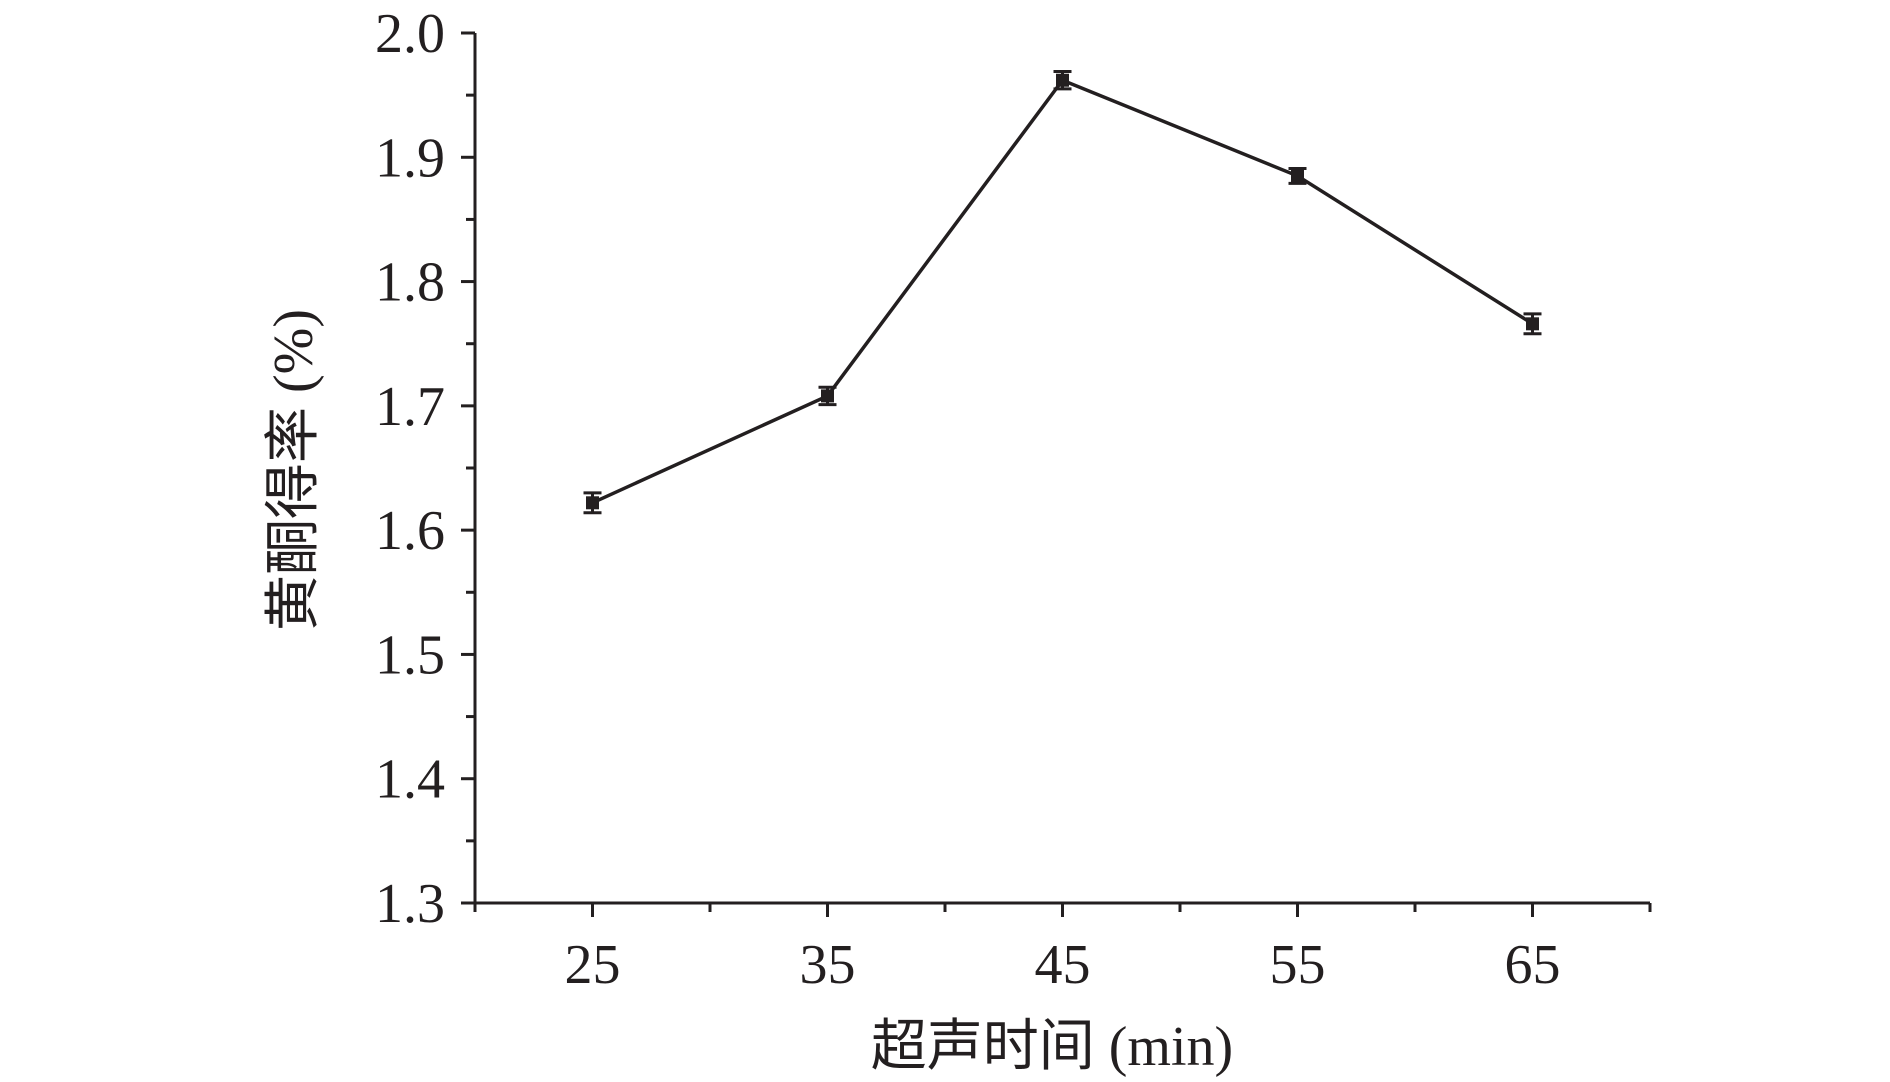  What do you see at coordinates (1298, 965) in the screenshot?
I see `x-tick-label: 55` at bounding box center [1298, 965].